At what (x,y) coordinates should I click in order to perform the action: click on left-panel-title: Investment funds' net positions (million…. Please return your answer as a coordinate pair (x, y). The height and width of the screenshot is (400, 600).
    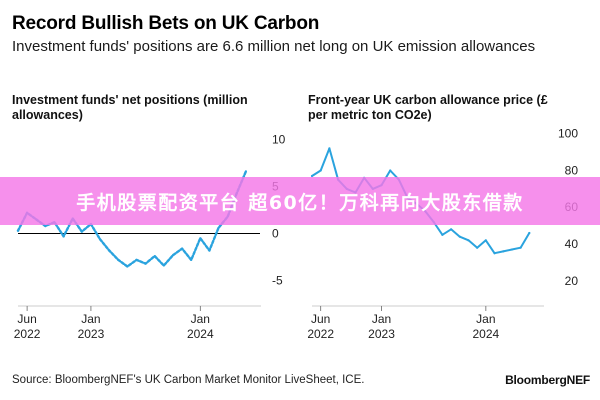
    Looking at the image, I should click on (130, 107).